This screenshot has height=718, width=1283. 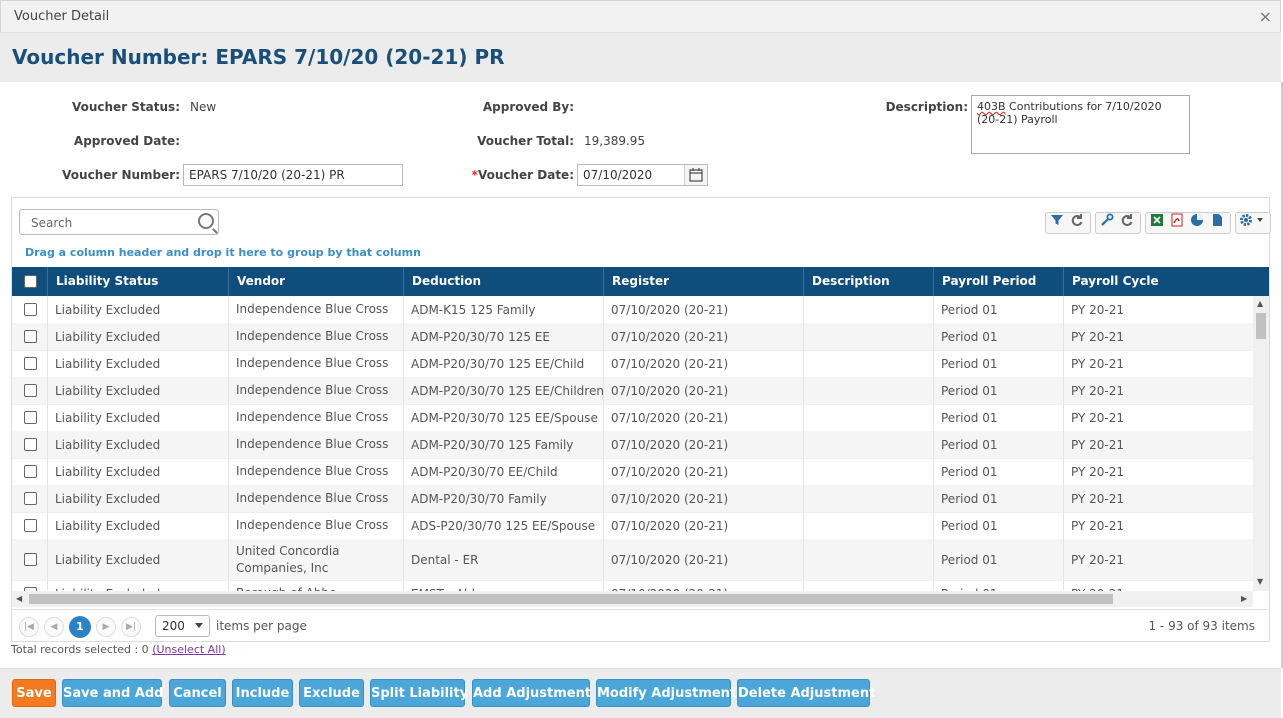 What do you see at coordinates (1260, 581) in the screenshot?
I see `scroll-down-icon: ▼` at bounding box center [1260, 581].